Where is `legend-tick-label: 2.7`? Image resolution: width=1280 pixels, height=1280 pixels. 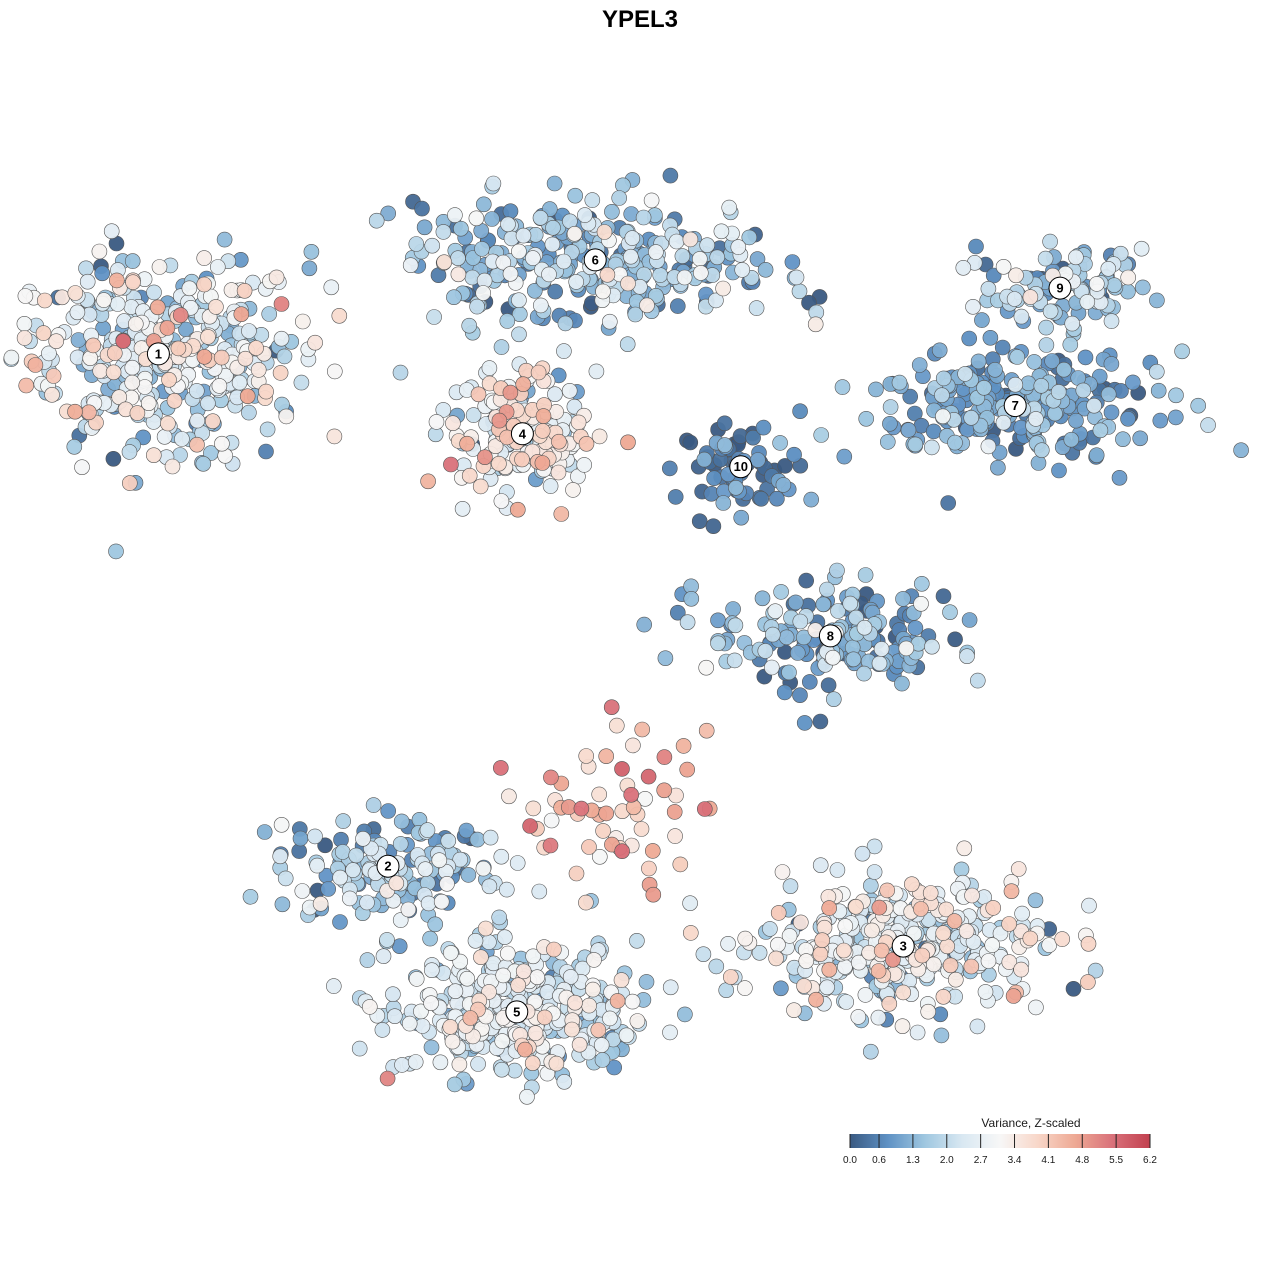
legend-tick-label: 2.7 is located at coordinates (981, 1160).